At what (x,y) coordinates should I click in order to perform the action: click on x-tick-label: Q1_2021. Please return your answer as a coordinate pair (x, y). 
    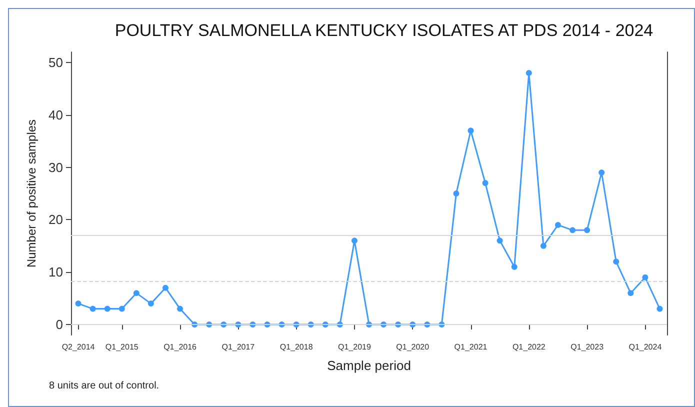
    Looking at the image, I should click on (471, 347).